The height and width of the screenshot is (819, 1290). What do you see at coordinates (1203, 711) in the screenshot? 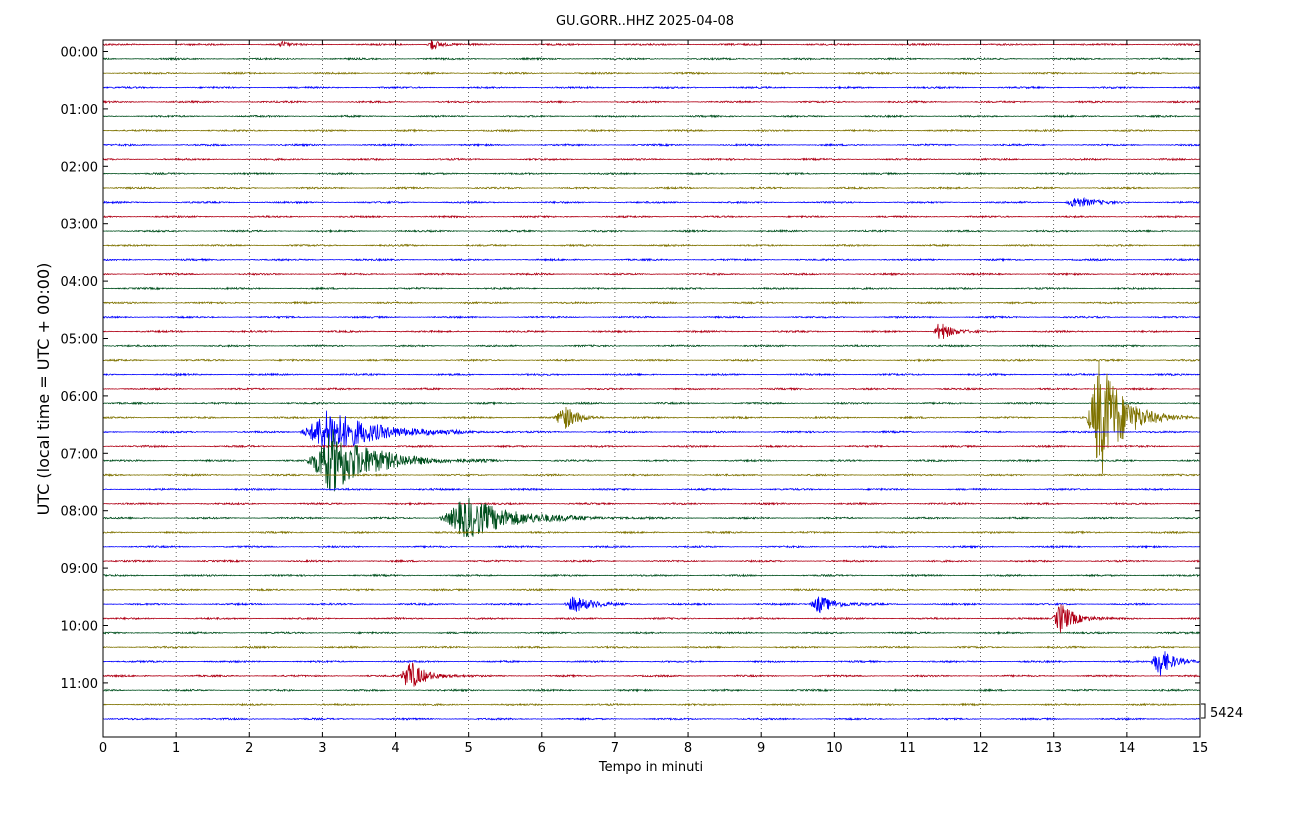
I see `scale-bracket` at bounding box center [1203, 711].